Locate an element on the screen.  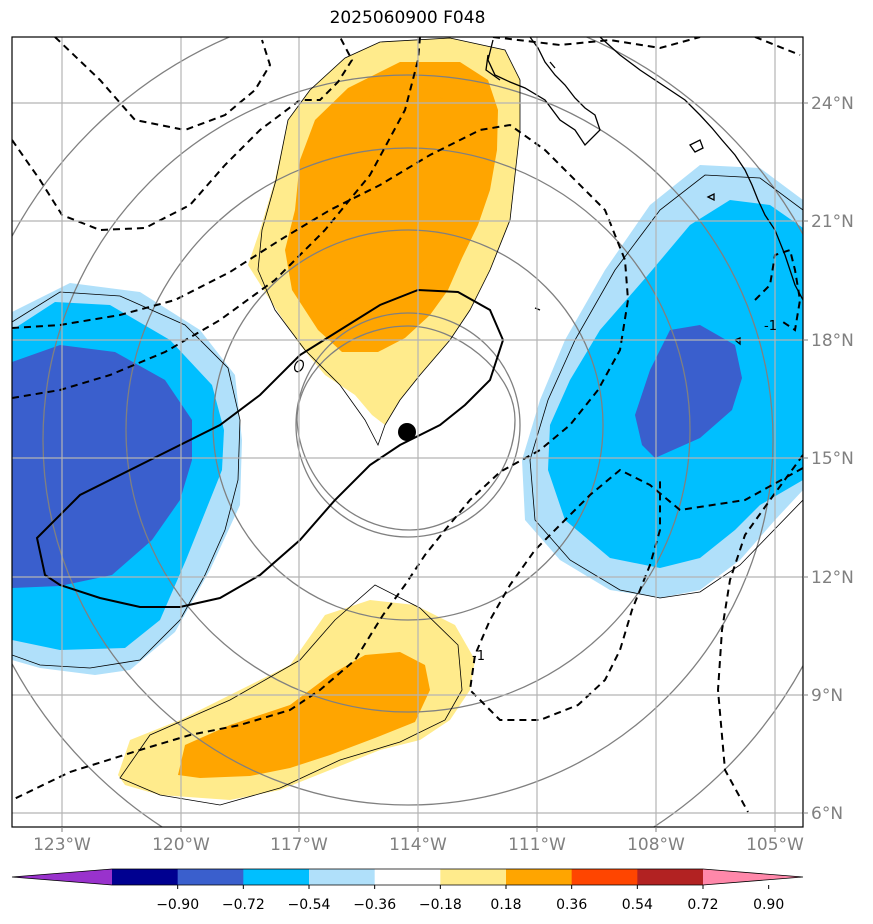
colorbar-tick-label: −0.54 is located at coordinates (309, 905).